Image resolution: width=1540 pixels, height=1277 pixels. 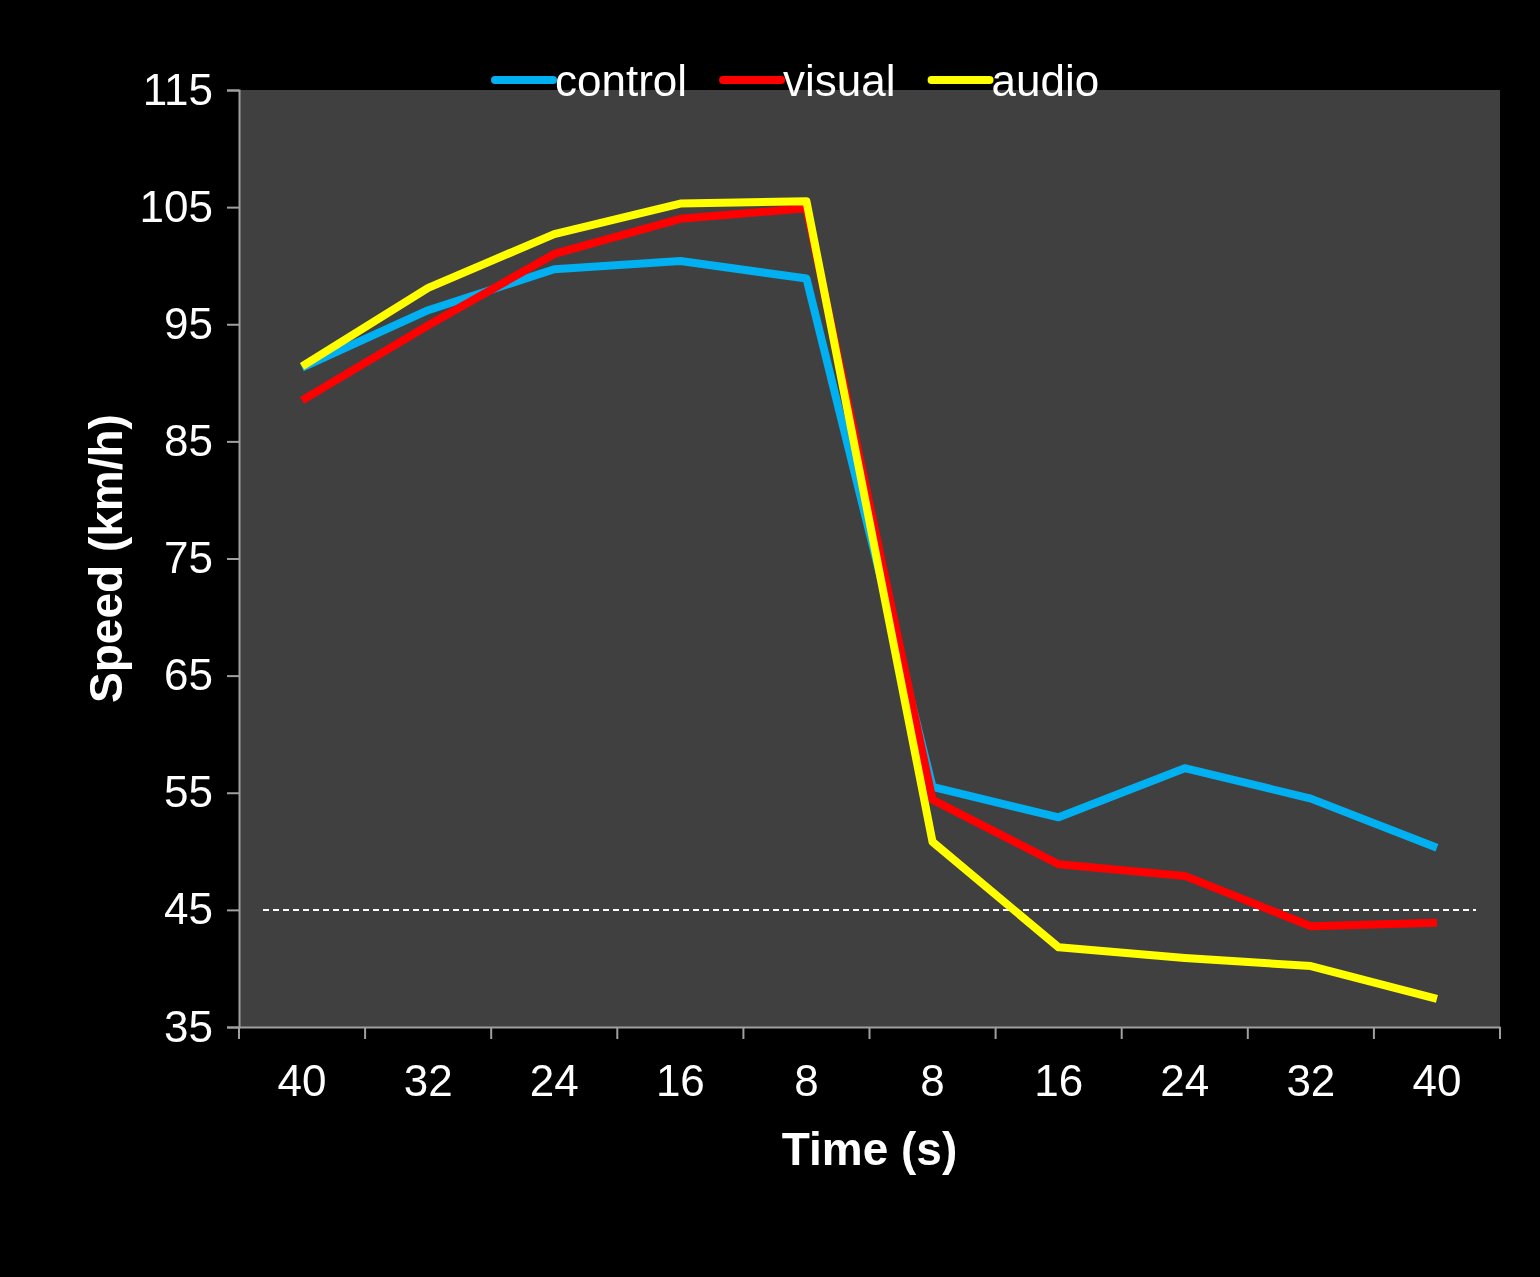 I want to click on y-tick-label: 65, so click(x=188, y=675).